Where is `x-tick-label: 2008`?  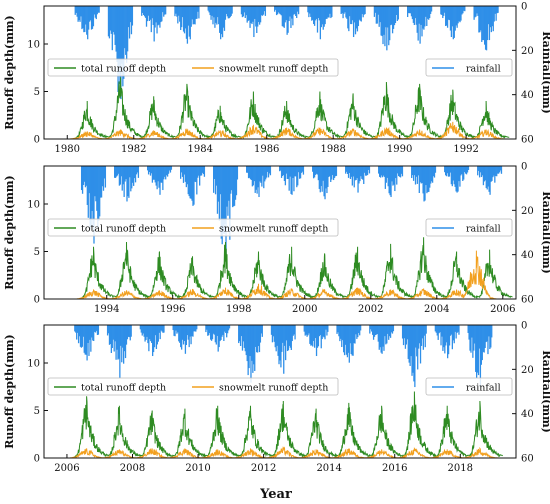
x-tick-label: 2008 is located at coordinates (132, 468).